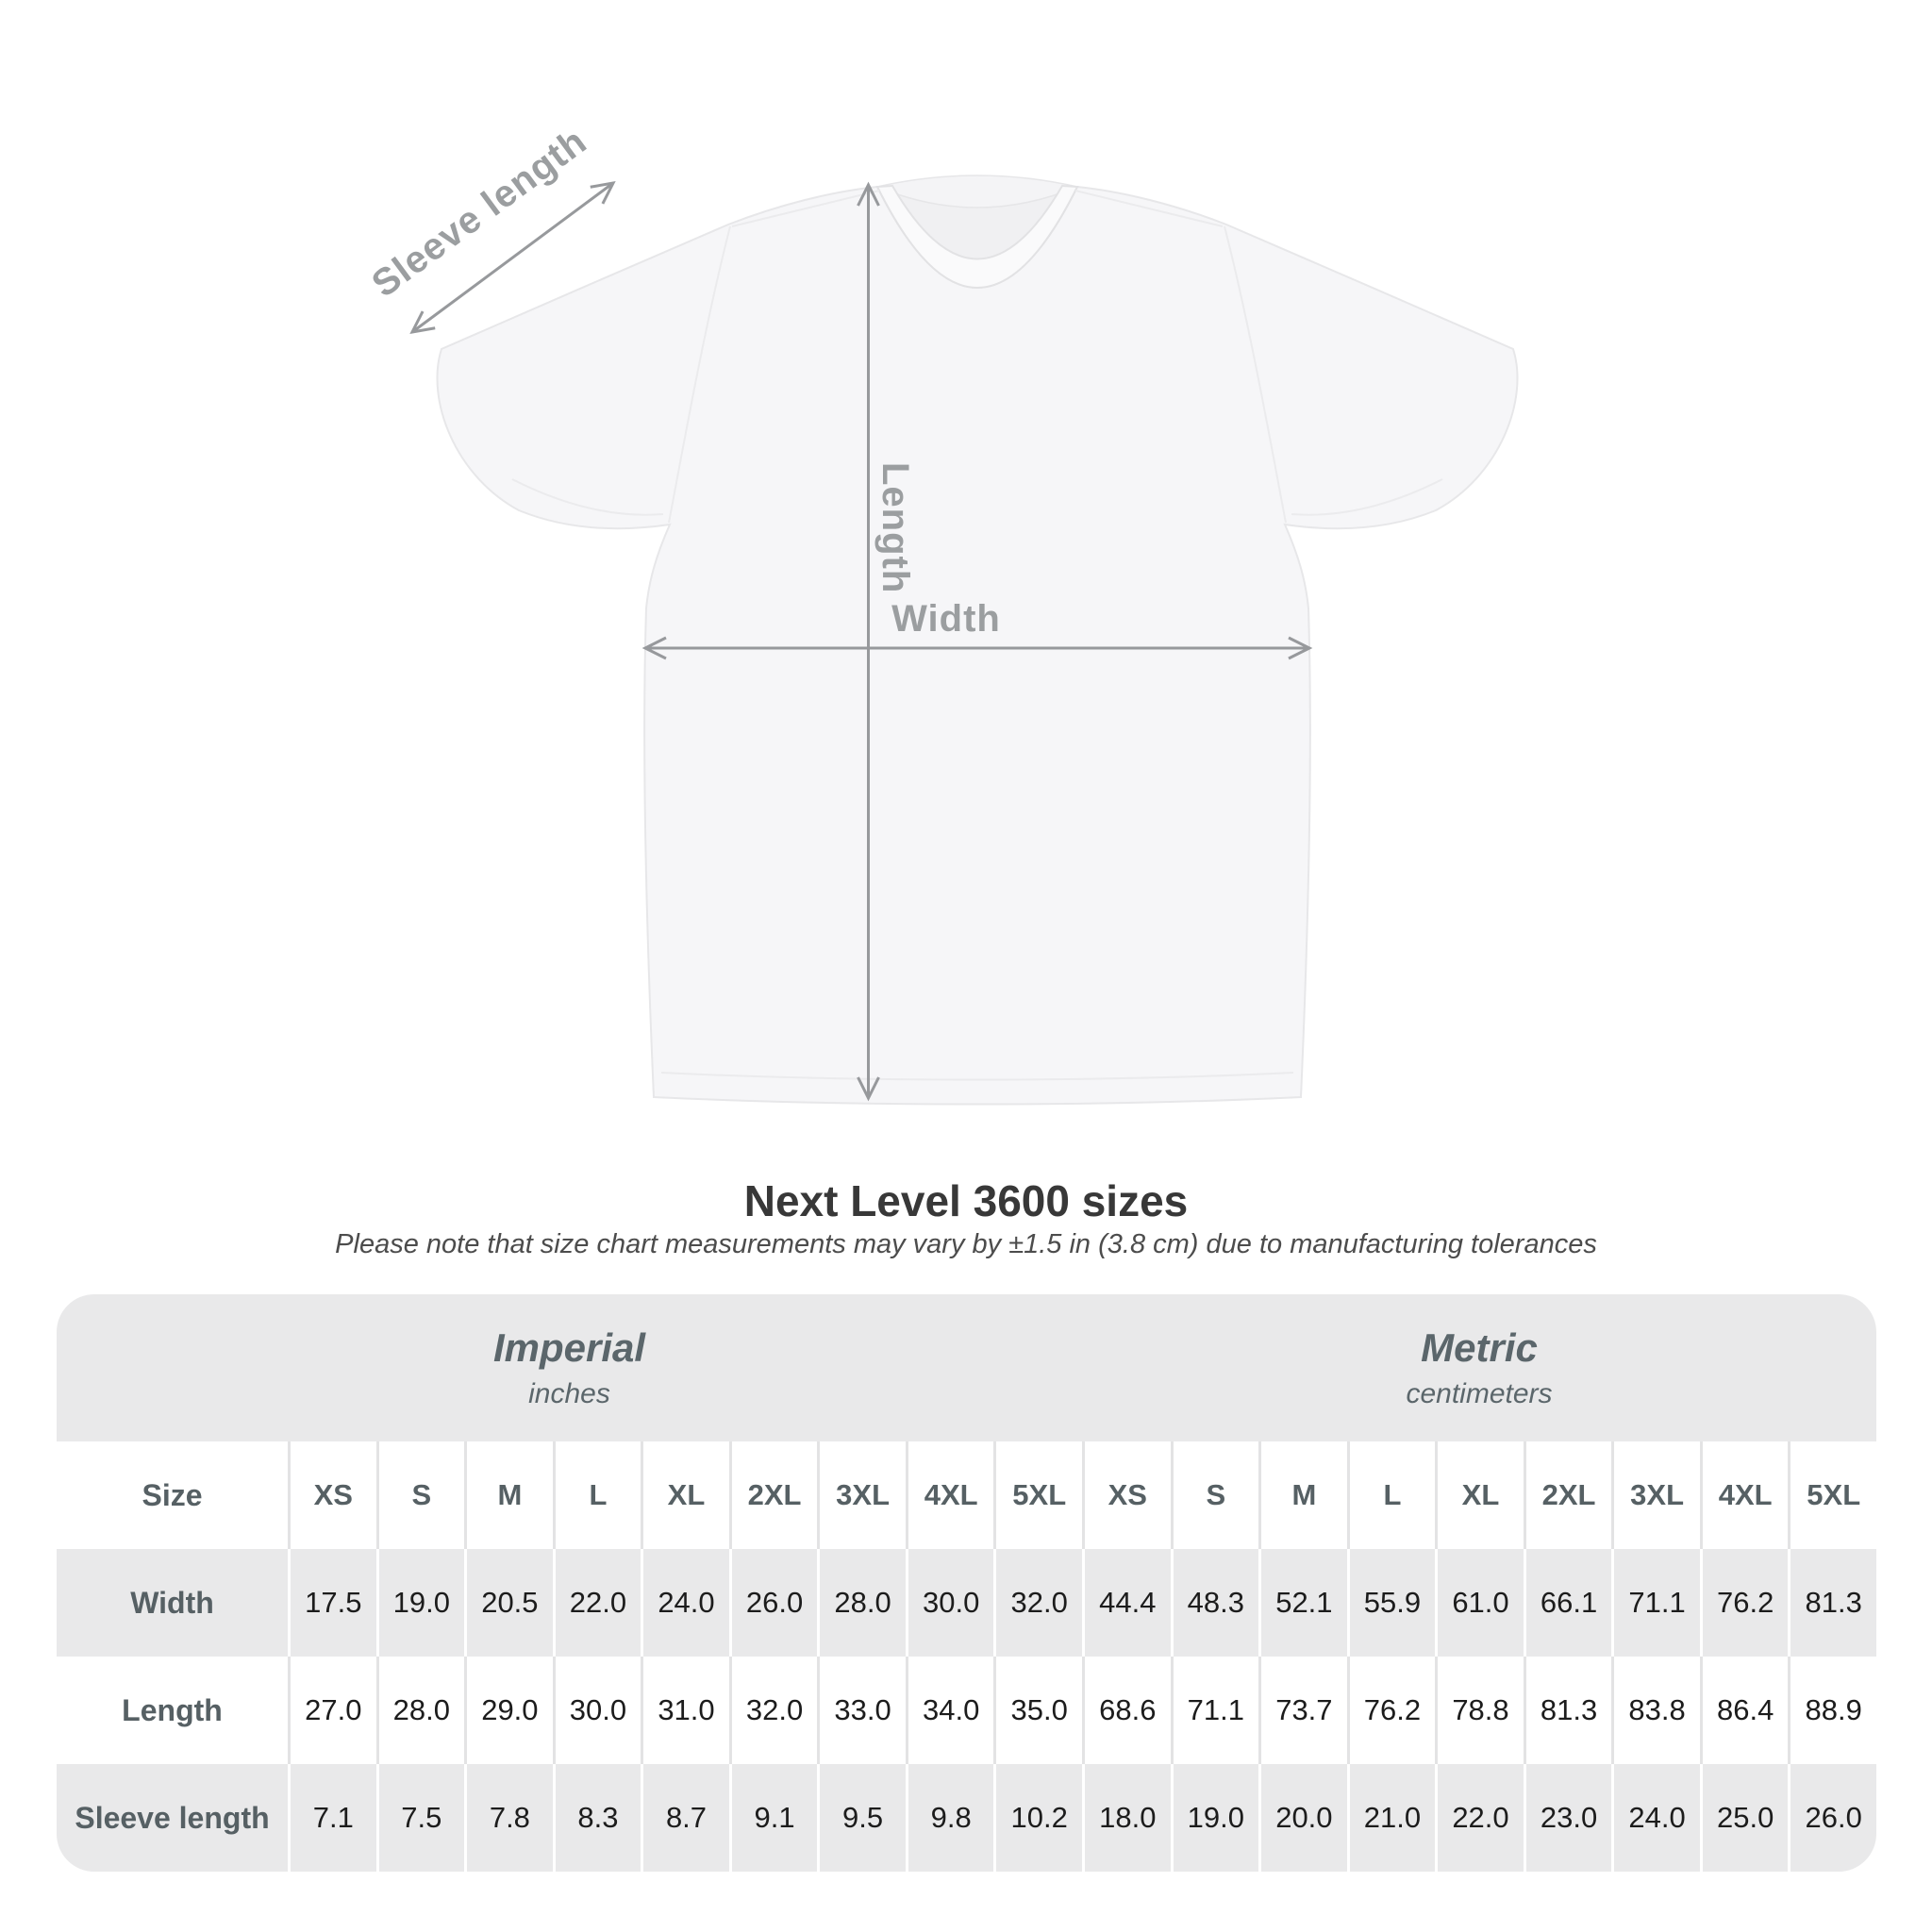  I want to click on value-cell: 8.3, so click(596, 1818).